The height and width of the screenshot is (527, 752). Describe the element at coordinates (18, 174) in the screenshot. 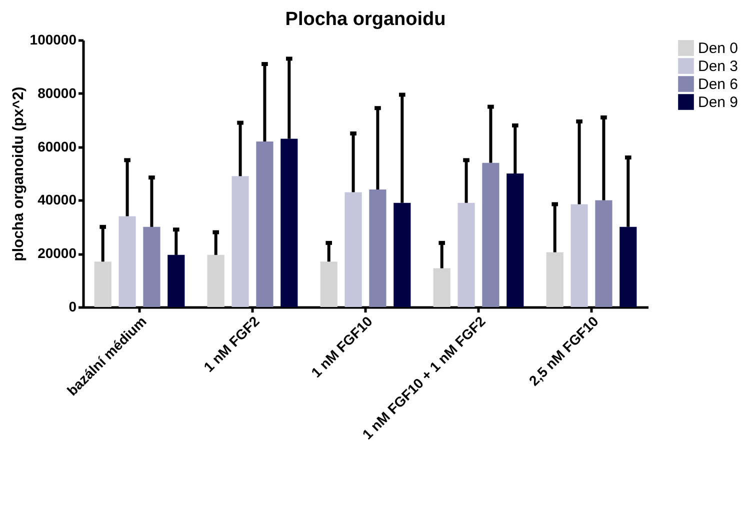

I see `y-axis-title: plocha organoidu (px^2)` at that location.